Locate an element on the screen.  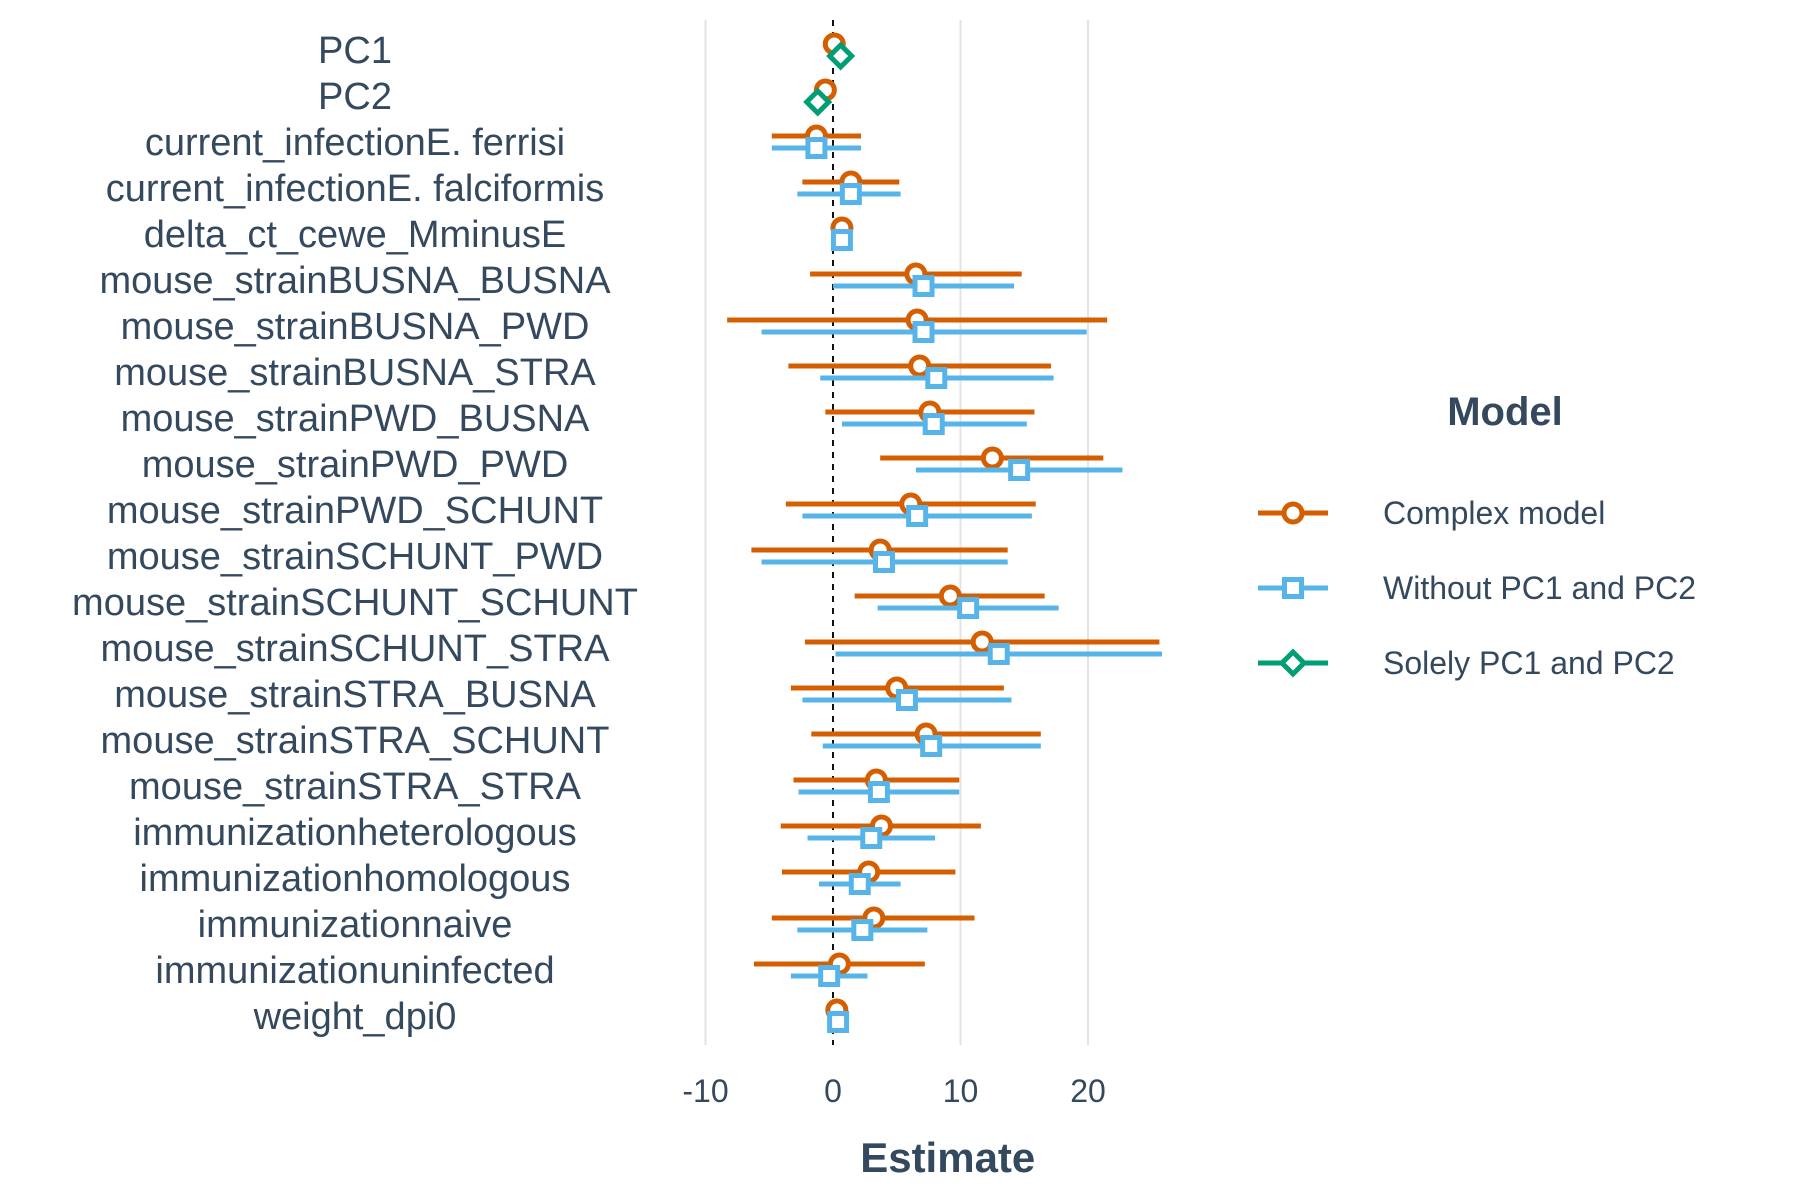
y-label-20: immunizationuninfected is located at coordinates (354, 971).